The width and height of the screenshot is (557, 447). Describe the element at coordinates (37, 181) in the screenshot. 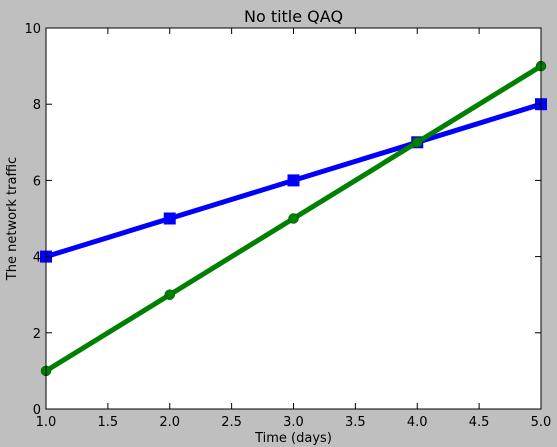

I see `y-tick-label: 6` at that location.